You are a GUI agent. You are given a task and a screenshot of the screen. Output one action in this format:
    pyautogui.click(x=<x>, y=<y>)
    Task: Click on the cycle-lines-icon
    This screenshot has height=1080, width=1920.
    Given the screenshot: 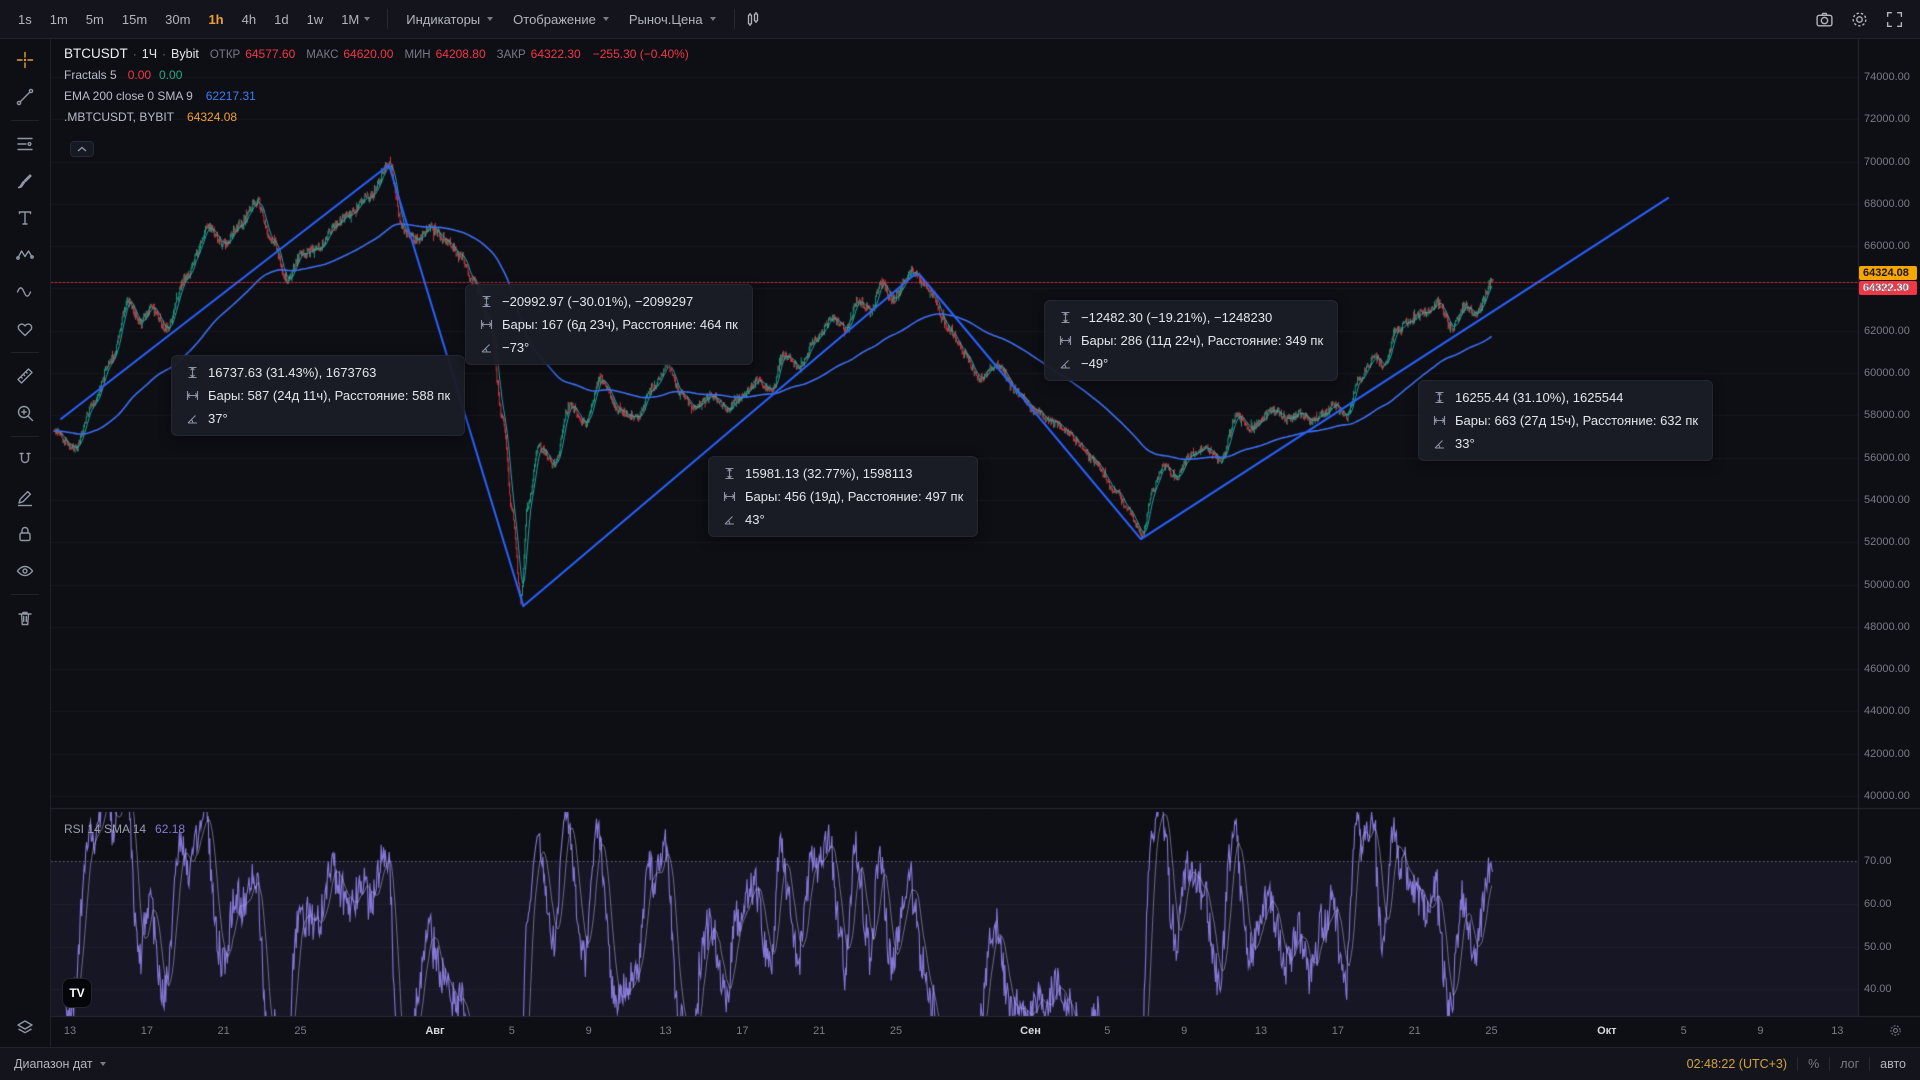 What is the action you would take?
    pyautogui.click(x=25, y=292)
    